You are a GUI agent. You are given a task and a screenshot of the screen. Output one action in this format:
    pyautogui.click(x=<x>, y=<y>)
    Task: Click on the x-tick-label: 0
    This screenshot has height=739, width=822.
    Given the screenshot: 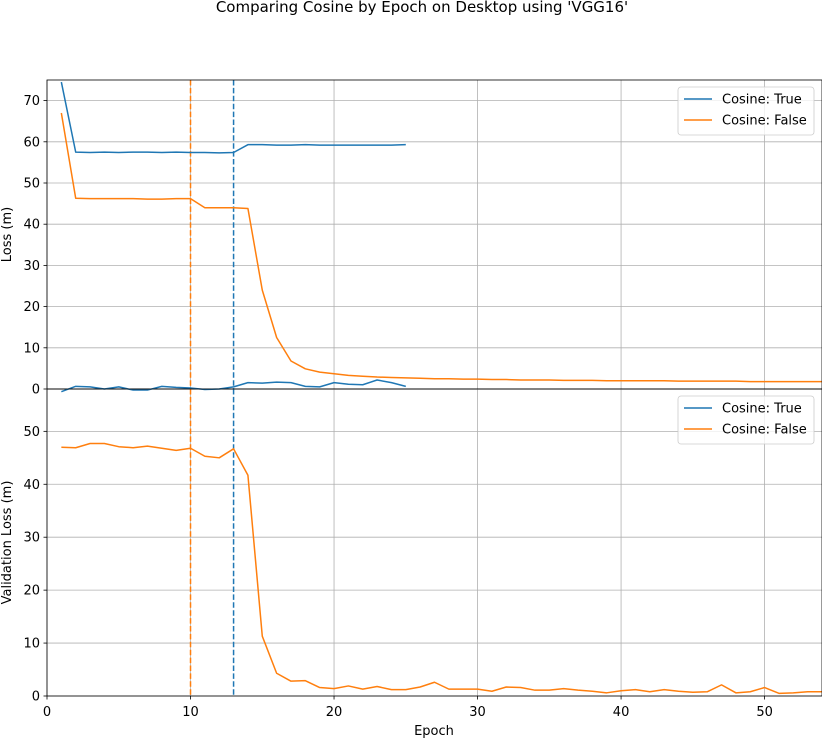 What is the action you would take?
    pyautogui.click(x=47, y=712)
    